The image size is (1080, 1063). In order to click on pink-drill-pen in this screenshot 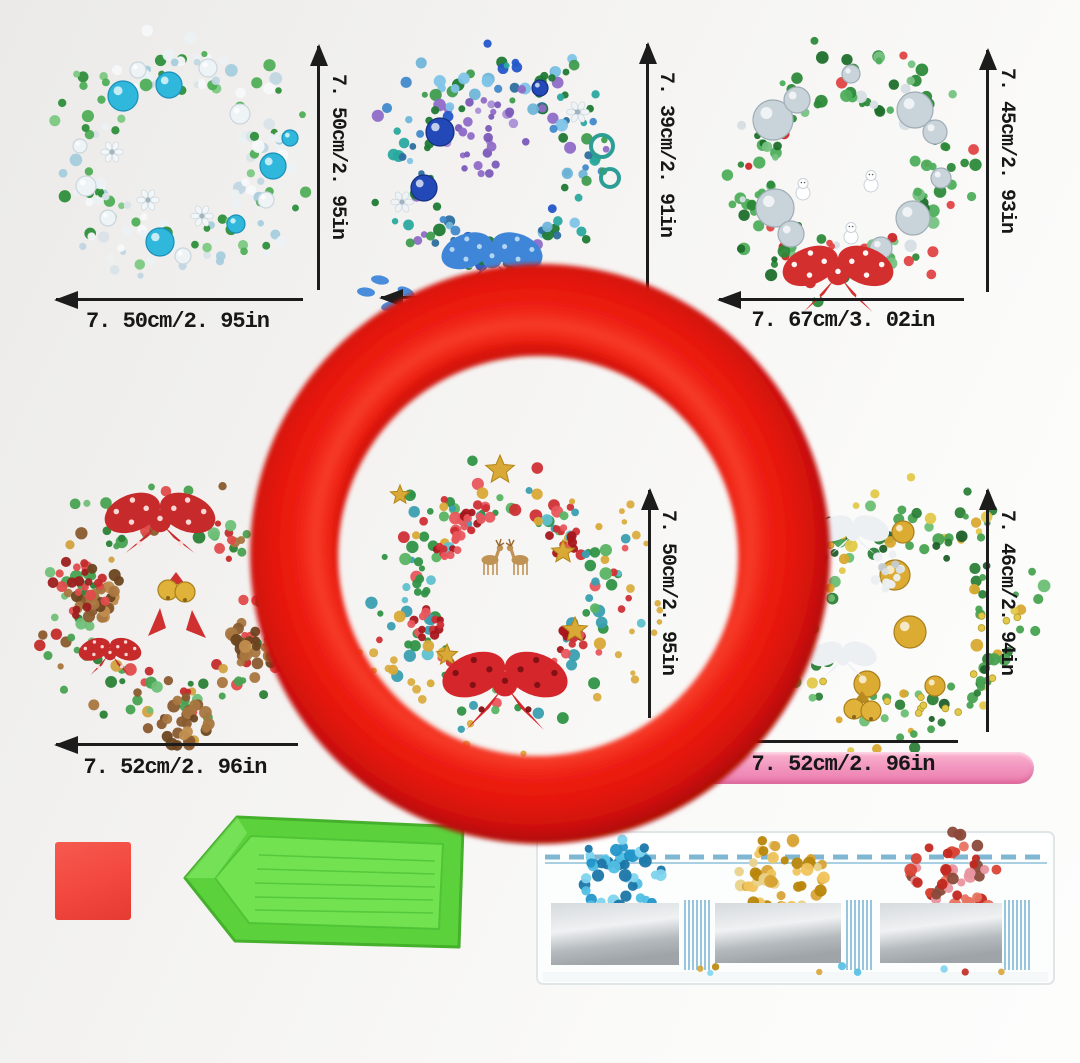, I will do `click(867, 768)`.